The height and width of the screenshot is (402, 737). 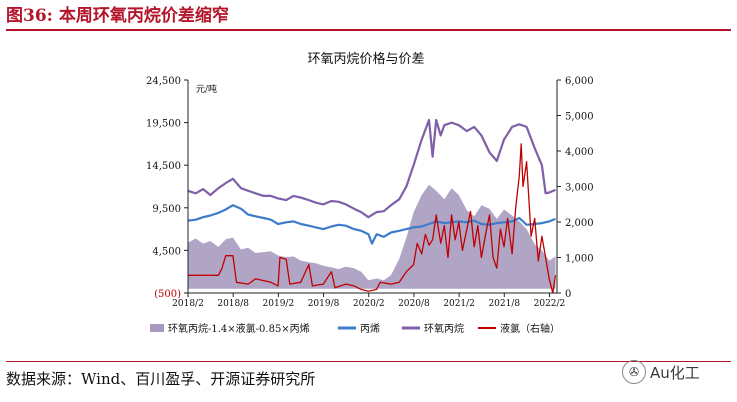 I want to click on legend-item-propylene: 丙烯, so click(x=370, y=328).